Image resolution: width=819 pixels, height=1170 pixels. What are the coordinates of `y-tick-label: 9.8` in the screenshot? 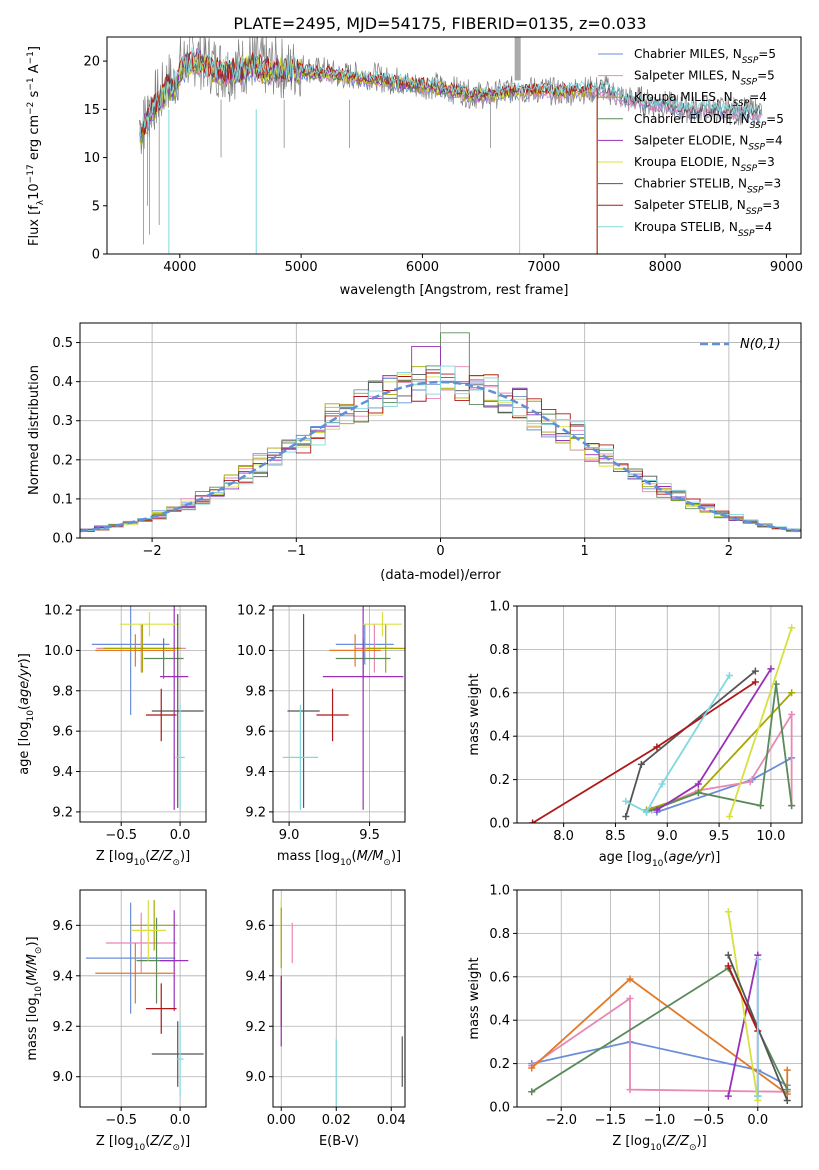 It's located at (255, 691).